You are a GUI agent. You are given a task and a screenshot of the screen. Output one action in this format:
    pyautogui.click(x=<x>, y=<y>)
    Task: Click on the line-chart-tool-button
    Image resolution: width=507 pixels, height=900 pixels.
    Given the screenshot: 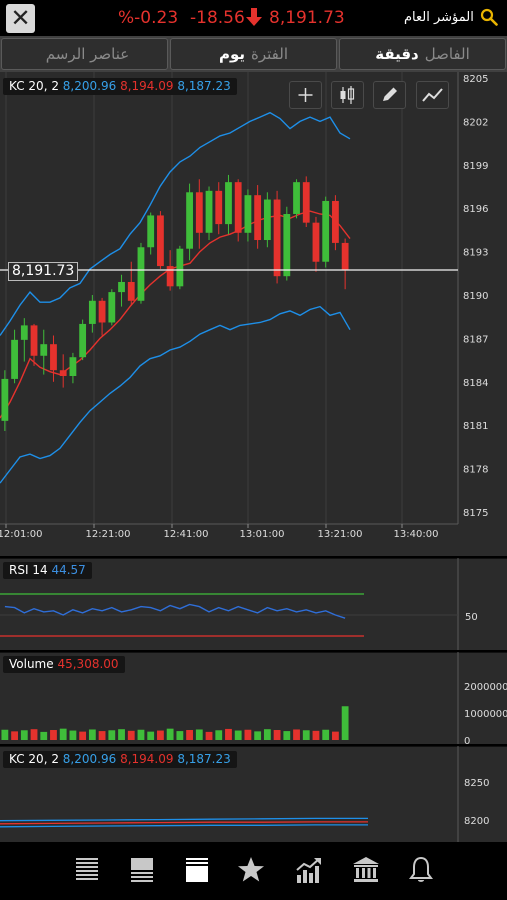 What is the action you would take?
    pyautogui.click(x=432, y=95)
    